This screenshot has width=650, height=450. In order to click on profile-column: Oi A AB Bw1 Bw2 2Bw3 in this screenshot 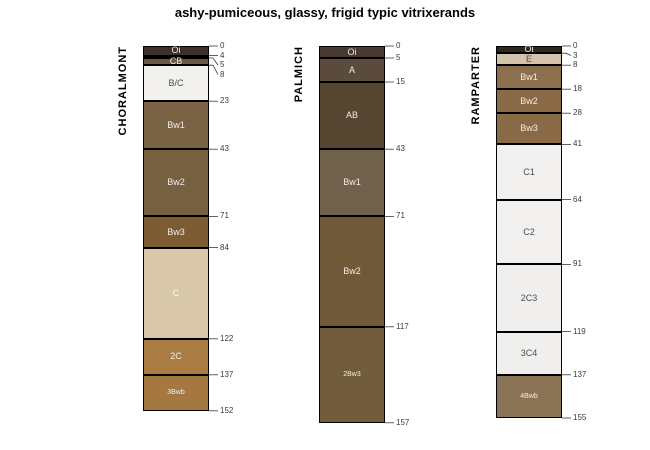, I will do `click(352, 225)`.